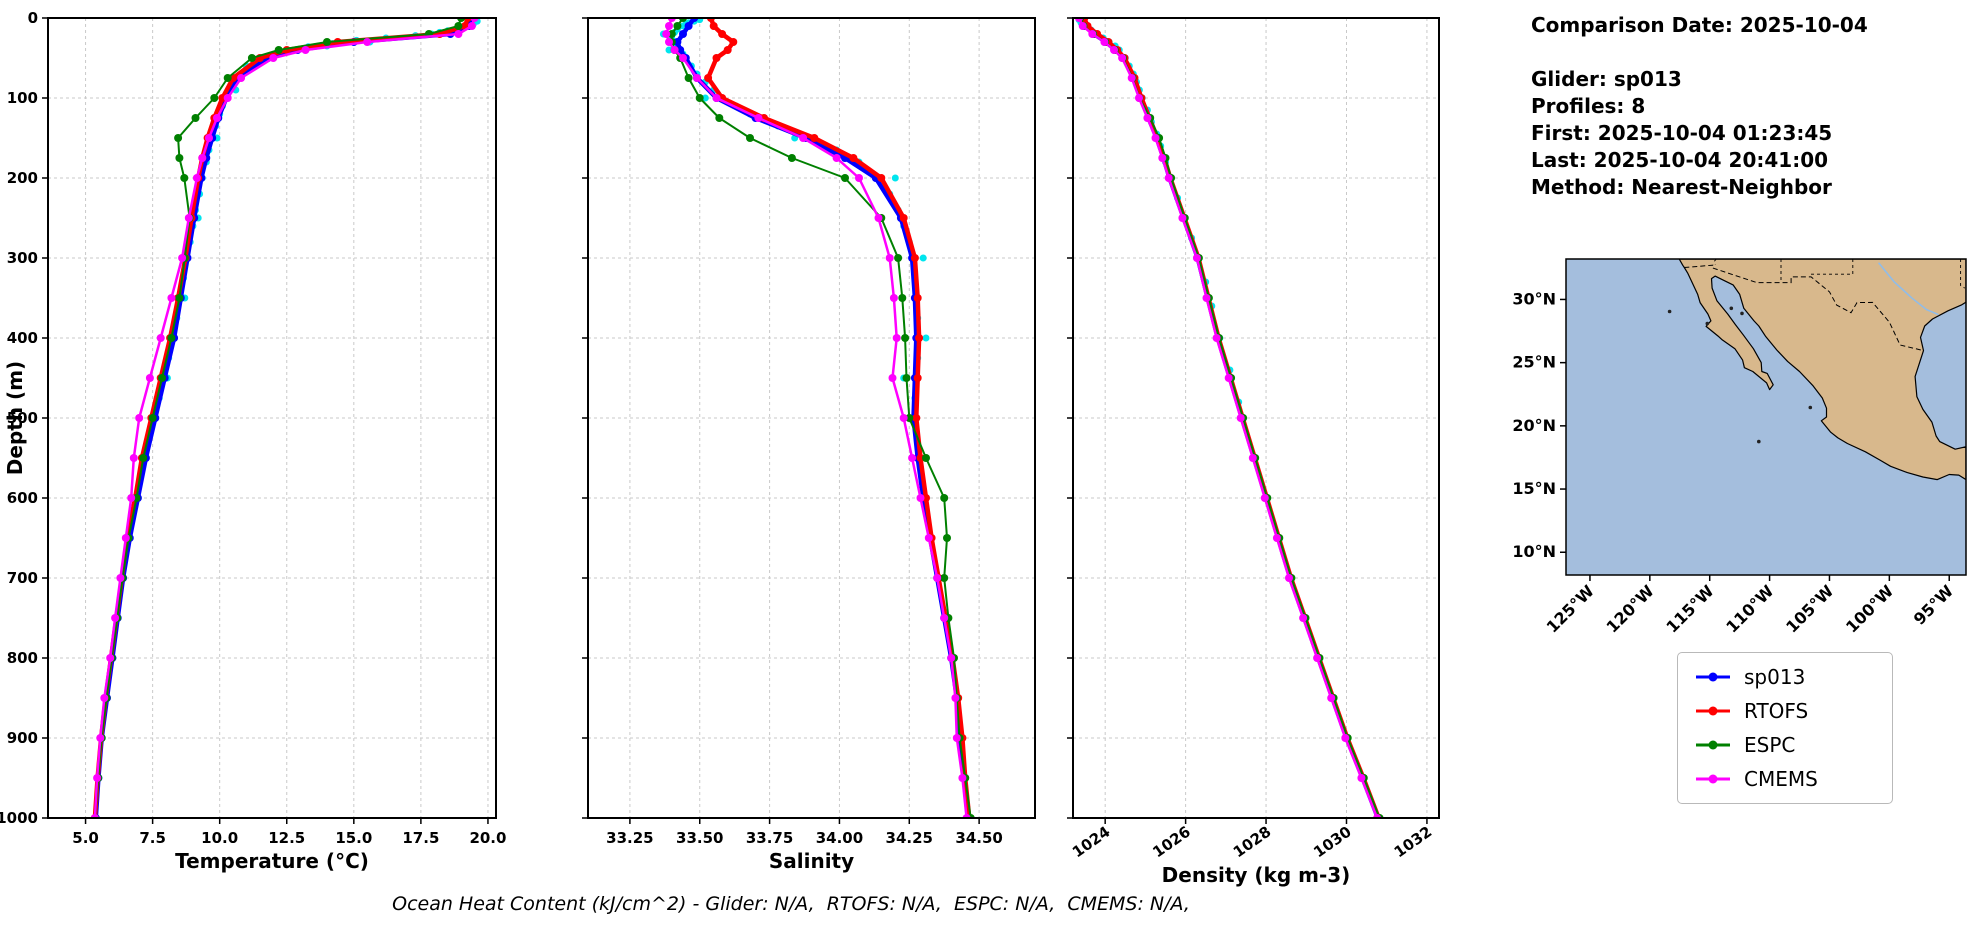  I want to click on profiles-count: Profiles: 8, so click(1588, 106).